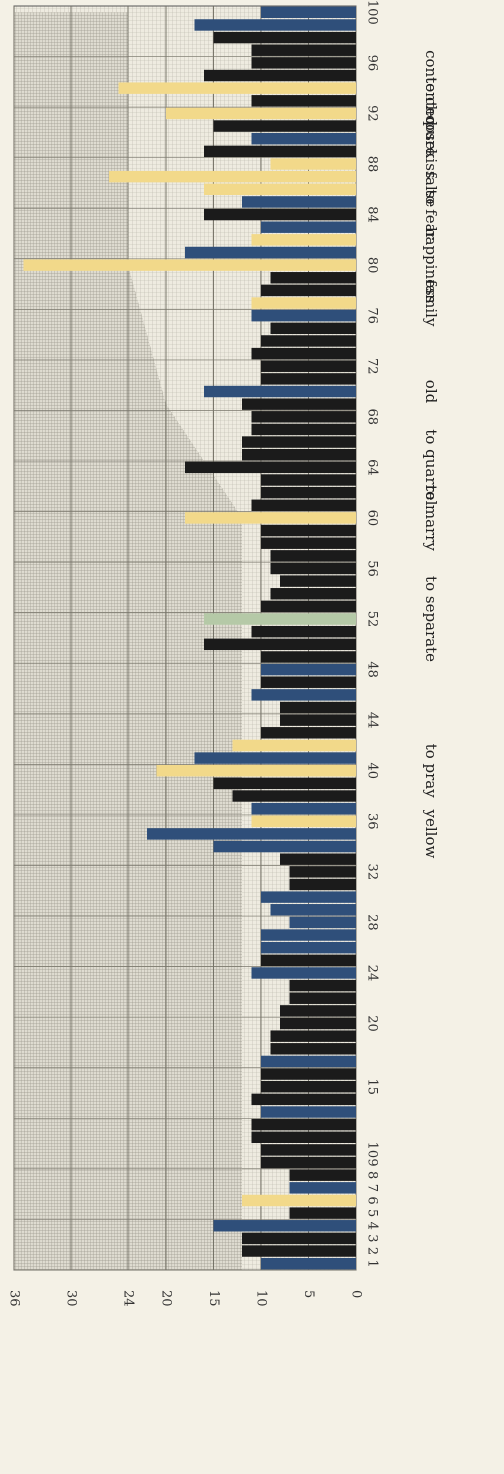  I want to click on annotation-to-quarrel: to quarrel, so click(431, 467).